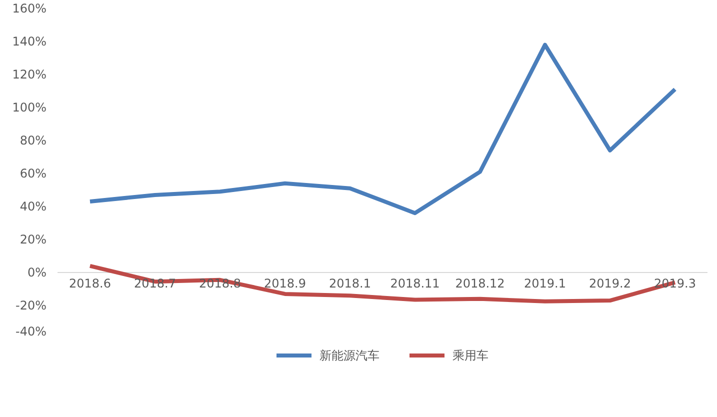 The image size is (717, 417). Describe the element at coordinates (31, 331) in the screenshot. I see `y-tick-label: -40%` at that location.